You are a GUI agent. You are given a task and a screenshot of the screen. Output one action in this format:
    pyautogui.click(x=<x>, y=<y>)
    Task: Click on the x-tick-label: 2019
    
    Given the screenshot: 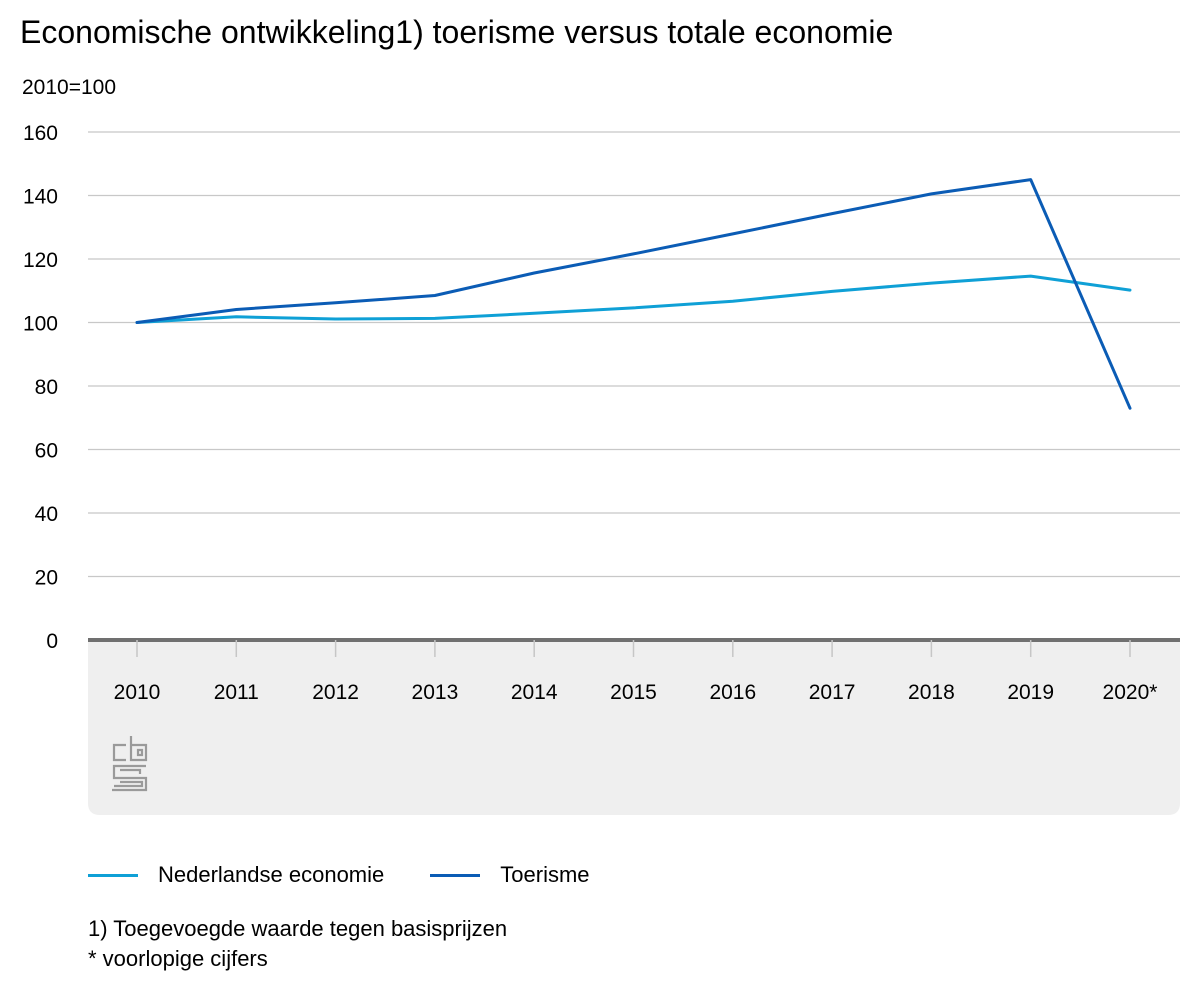 What is the action you would take?
    pyautogui.click(x=1030, y=692)
    